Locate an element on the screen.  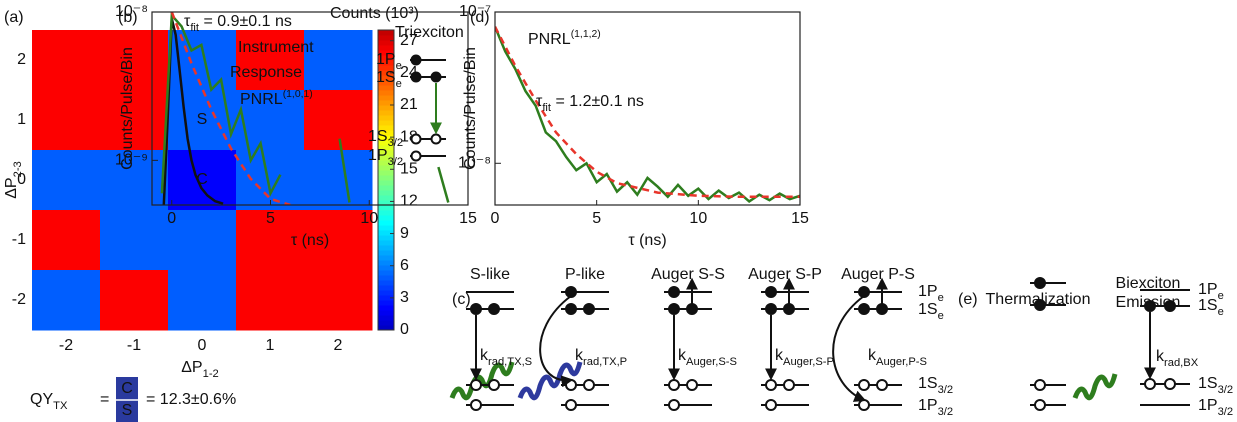
colorbar-tick-label: 12 is located at coordinates (409, 201).